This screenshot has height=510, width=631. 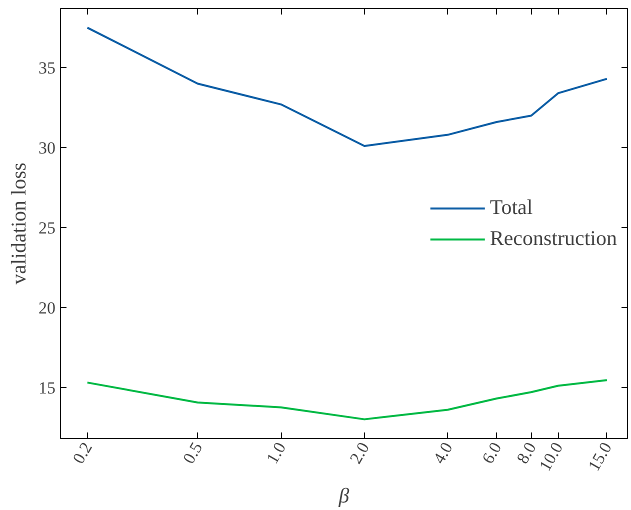 What do you see at coordinates (511, 207) in the screenshot?
I see `legend-label: Total` at bounding box center [511, 207].